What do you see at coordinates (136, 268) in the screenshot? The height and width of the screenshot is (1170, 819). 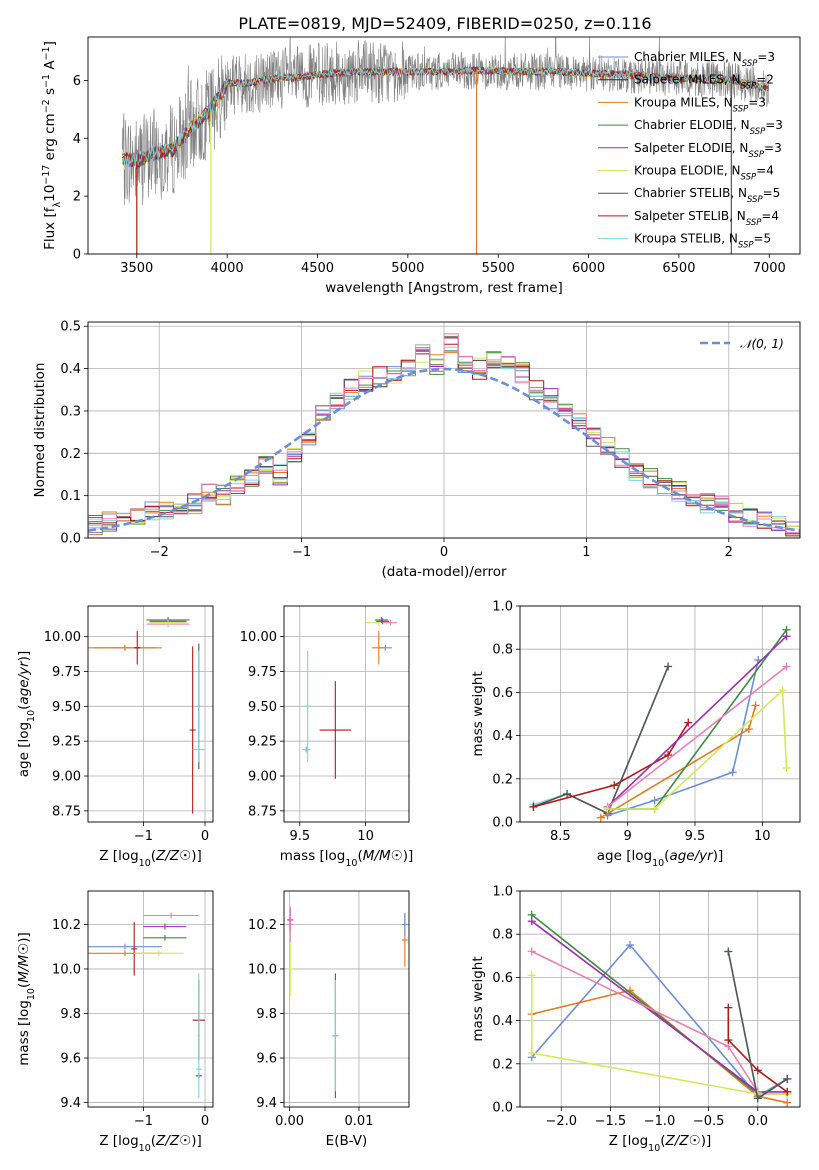 I see `x-tick-label: 3500` at bounding box center [136, 268].